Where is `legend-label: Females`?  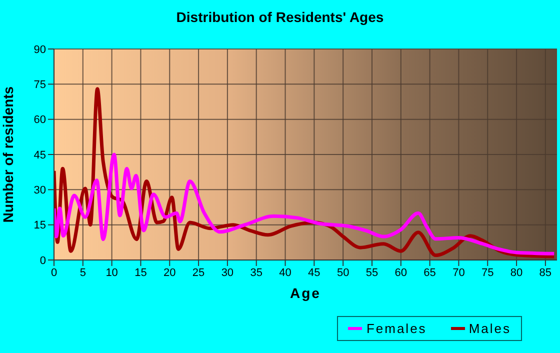 legend-label: Females is located at coordinates (396, 328).